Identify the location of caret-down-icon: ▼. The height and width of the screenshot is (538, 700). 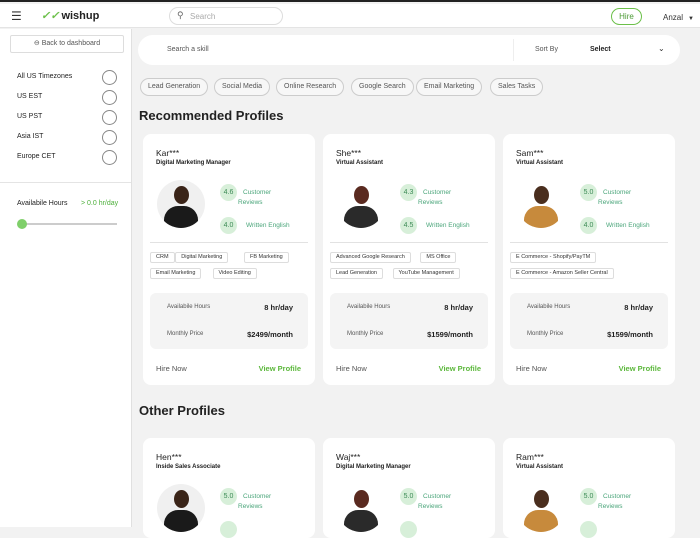
(691, 19).